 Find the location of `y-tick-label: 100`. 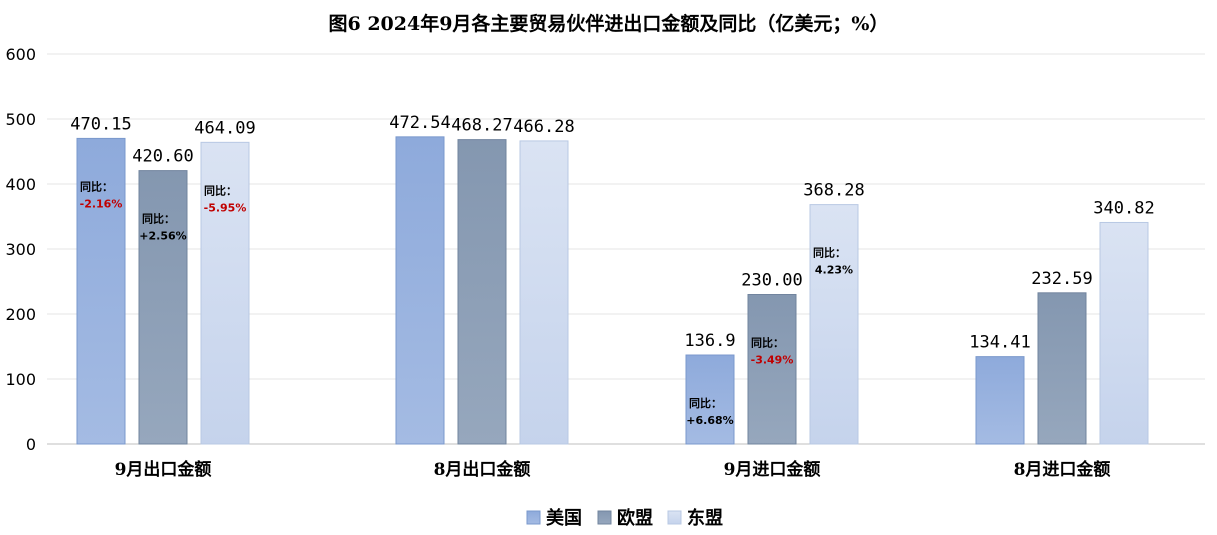

y-tick-label: 100 is located at coordinates (20, 379).